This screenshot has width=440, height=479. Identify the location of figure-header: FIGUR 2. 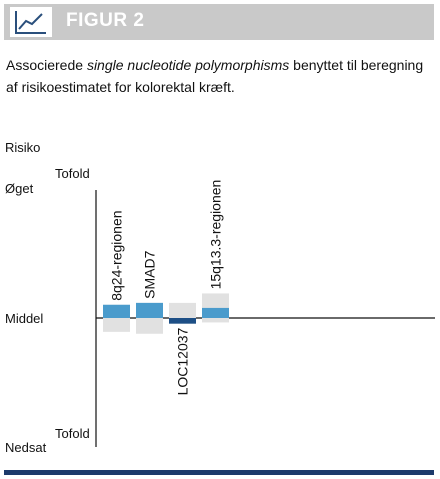
(219, 22).